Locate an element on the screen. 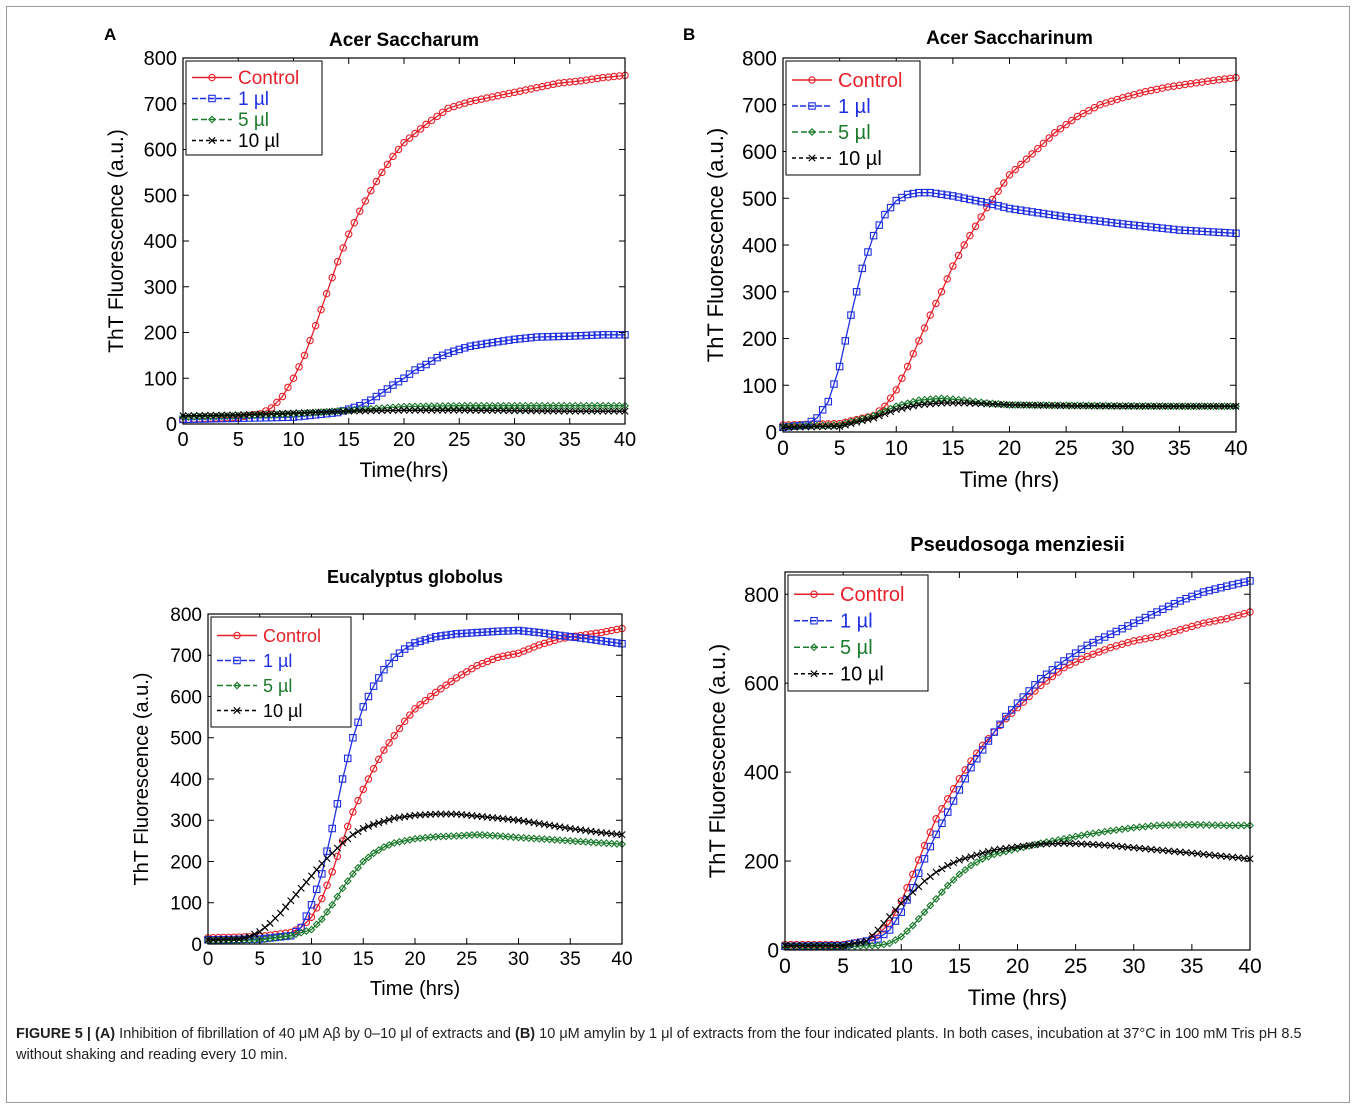 This screenshot has height=1109, width=1357. y-tick-label: 200 is located at coordinates (186, 862).